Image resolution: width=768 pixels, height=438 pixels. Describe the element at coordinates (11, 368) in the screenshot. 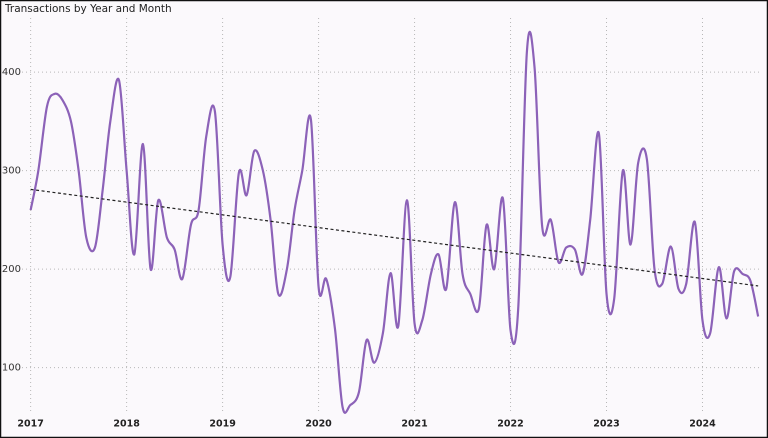

I see `y-tick-label: 100` at that location.